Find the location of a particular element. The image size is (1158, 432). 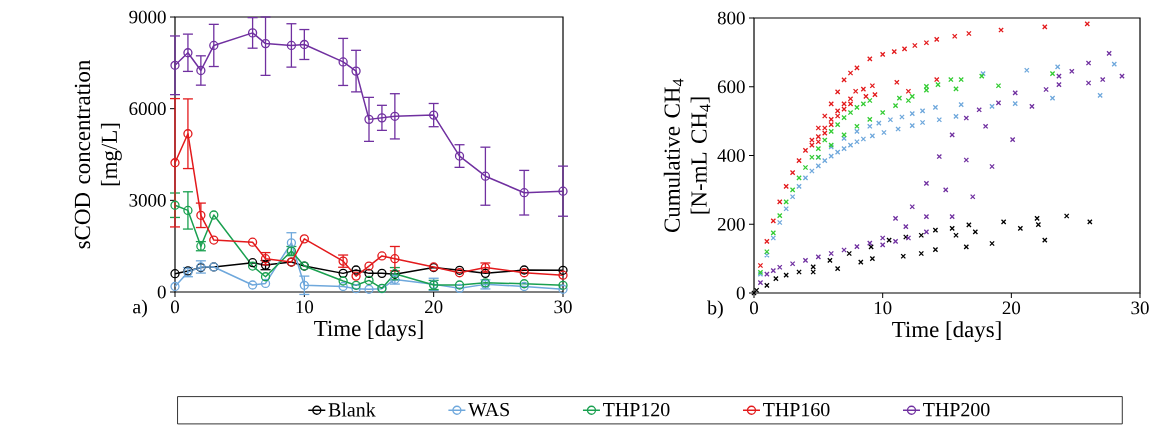

y-tick-label: 200 is located at coordinates (731, 224).